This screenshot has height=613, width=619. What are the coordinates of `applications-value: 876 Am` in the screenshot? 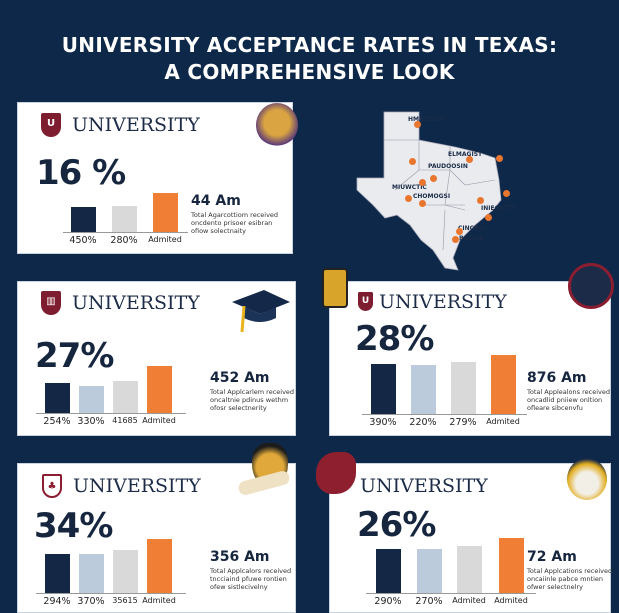 It's located at (557, 378).